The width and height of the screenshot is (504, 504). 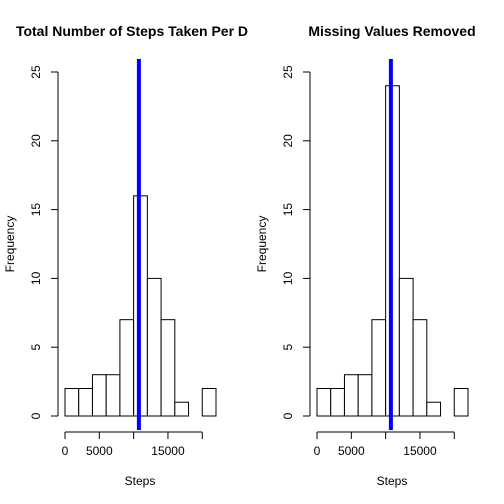 What do you see at coordinates (391, 31) in the screenshot?
I see `chart-title: Missing Values Removed` at bounding box center [391, 31].